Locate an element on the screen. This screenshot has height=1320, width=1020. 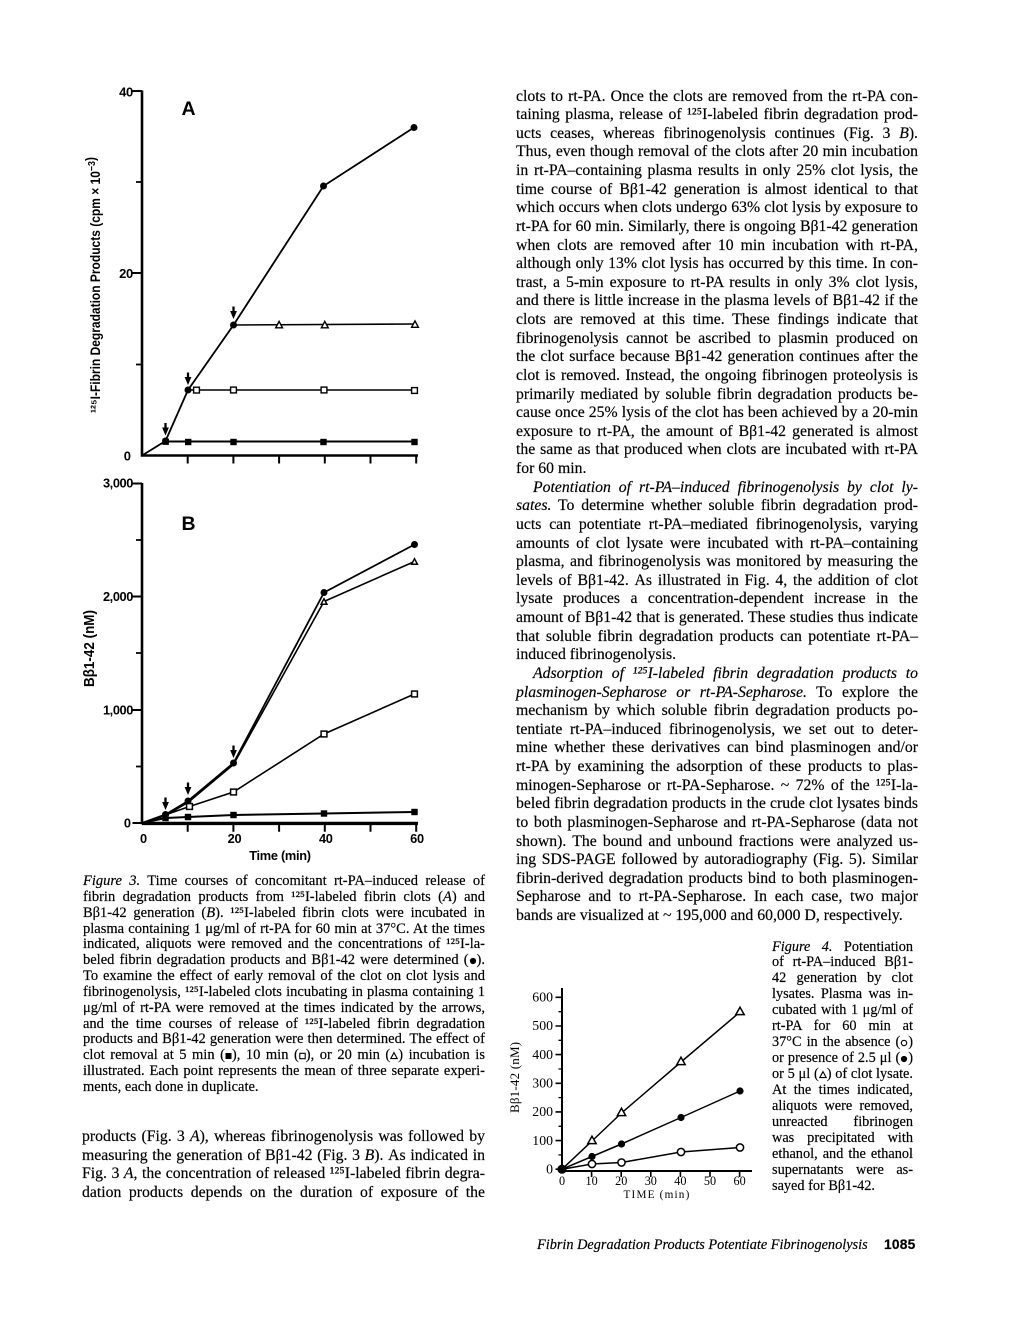
svg-text: Time (min) is located at coordinates (280, 855).